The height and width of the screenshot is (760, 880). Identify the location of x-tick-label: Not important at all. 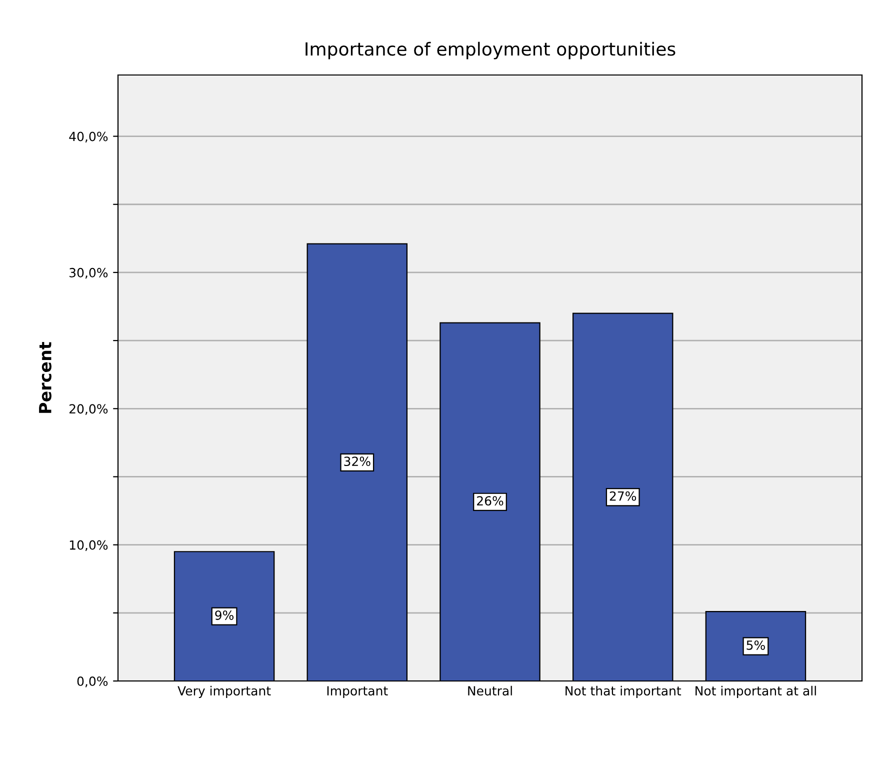
(756, 692).